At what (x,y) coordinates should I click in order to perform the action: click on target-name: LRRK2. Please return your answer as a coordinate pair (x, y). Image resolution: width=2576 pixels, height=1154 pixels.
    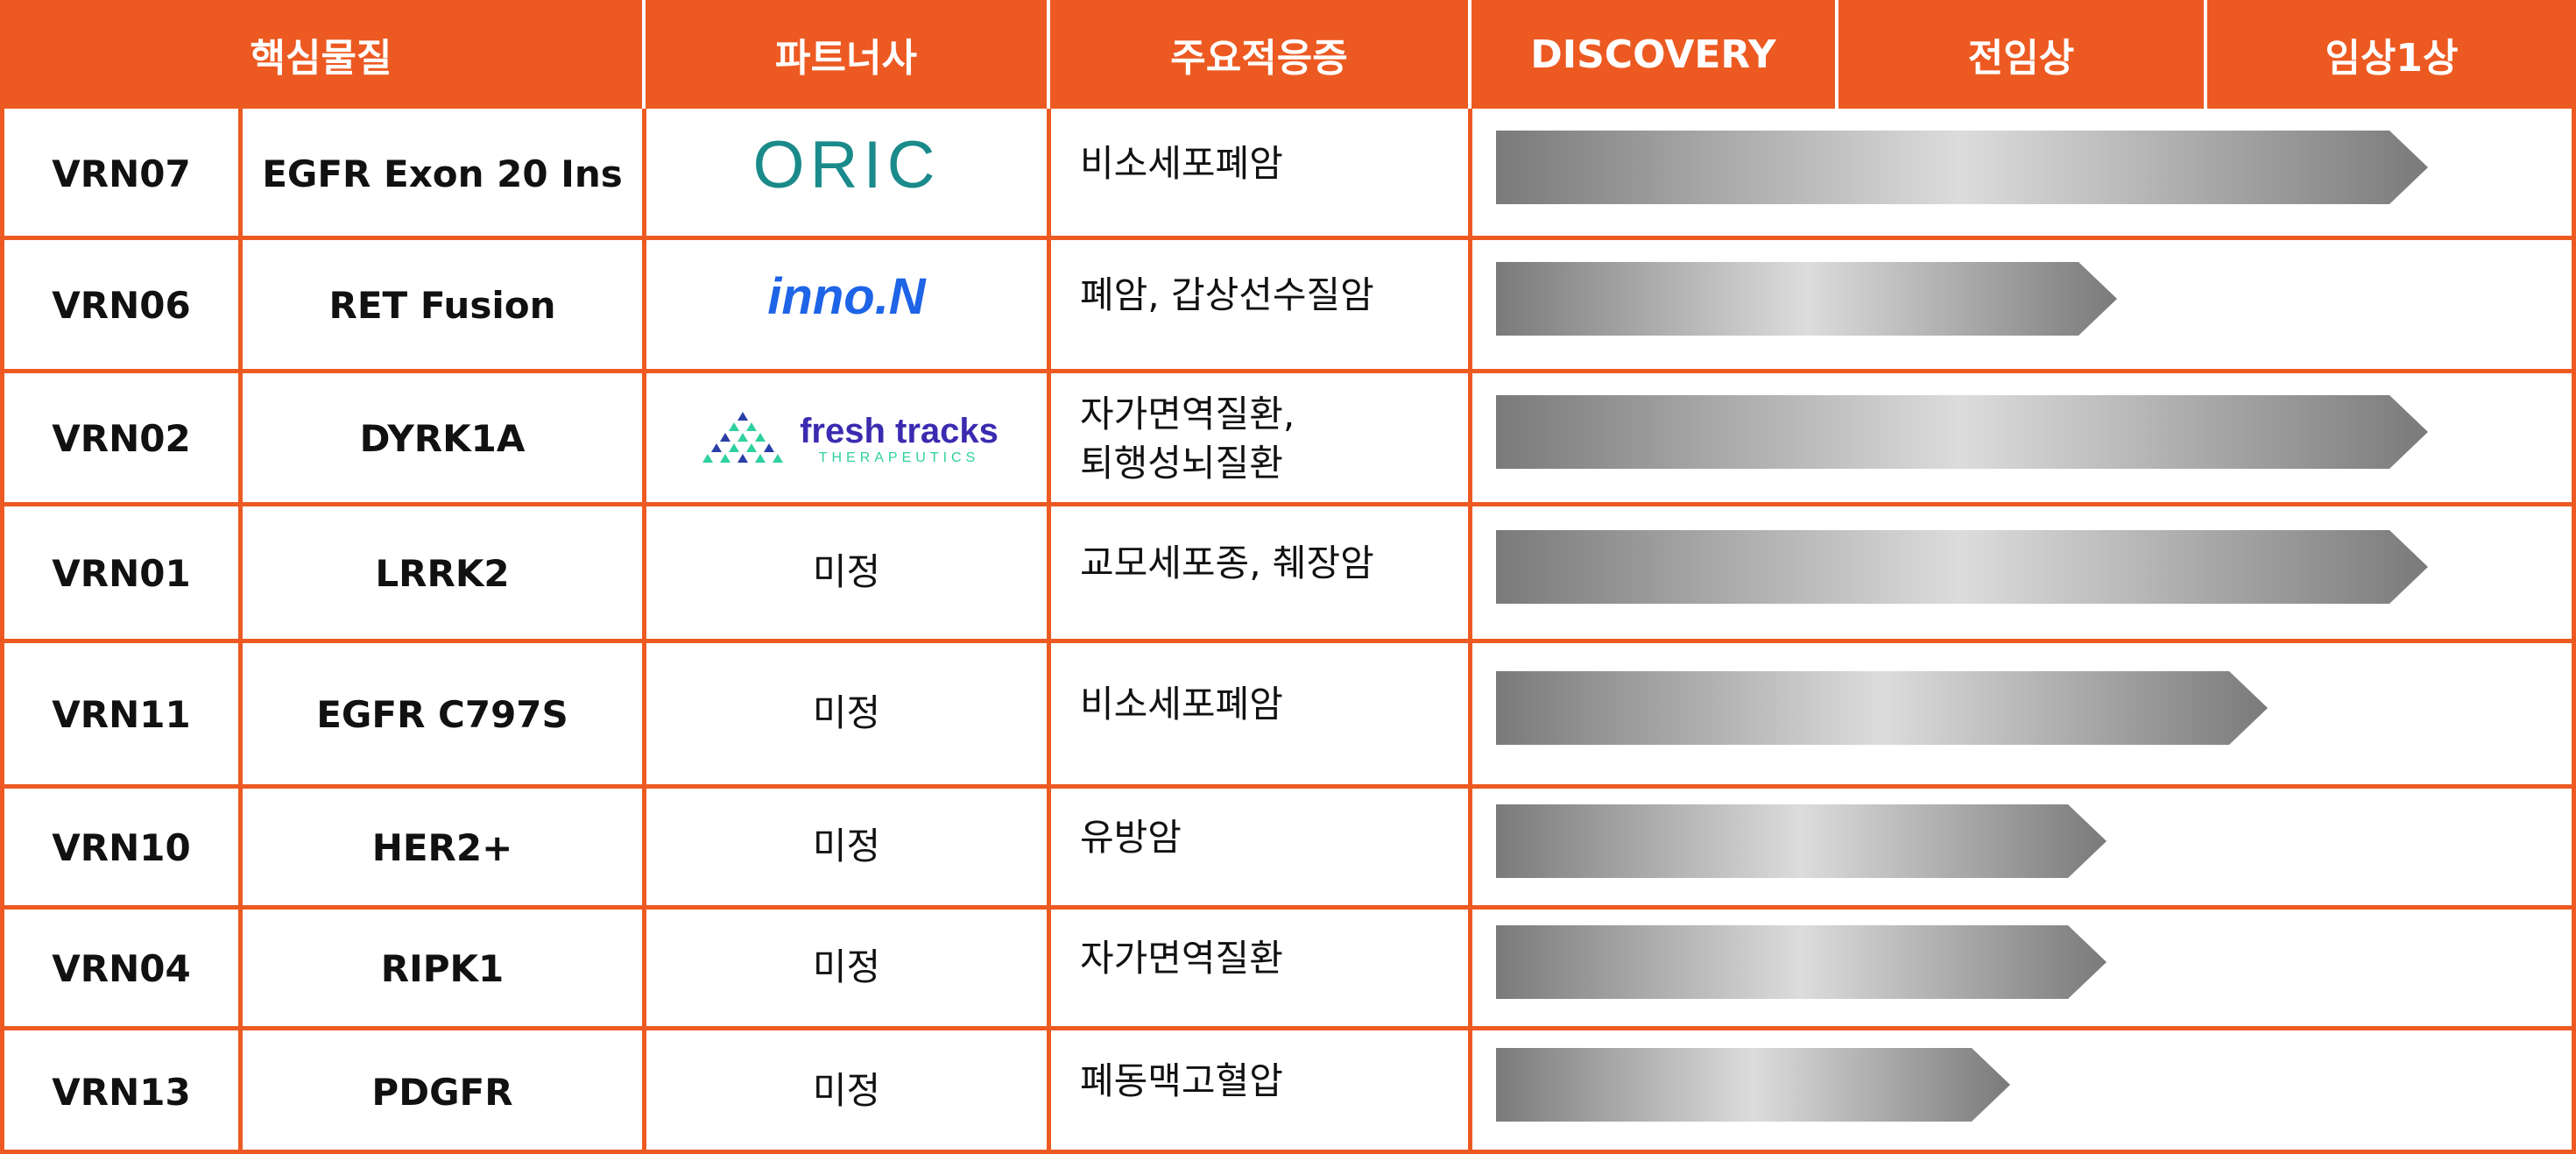
    Looking at the image, I should click on (442, 573).